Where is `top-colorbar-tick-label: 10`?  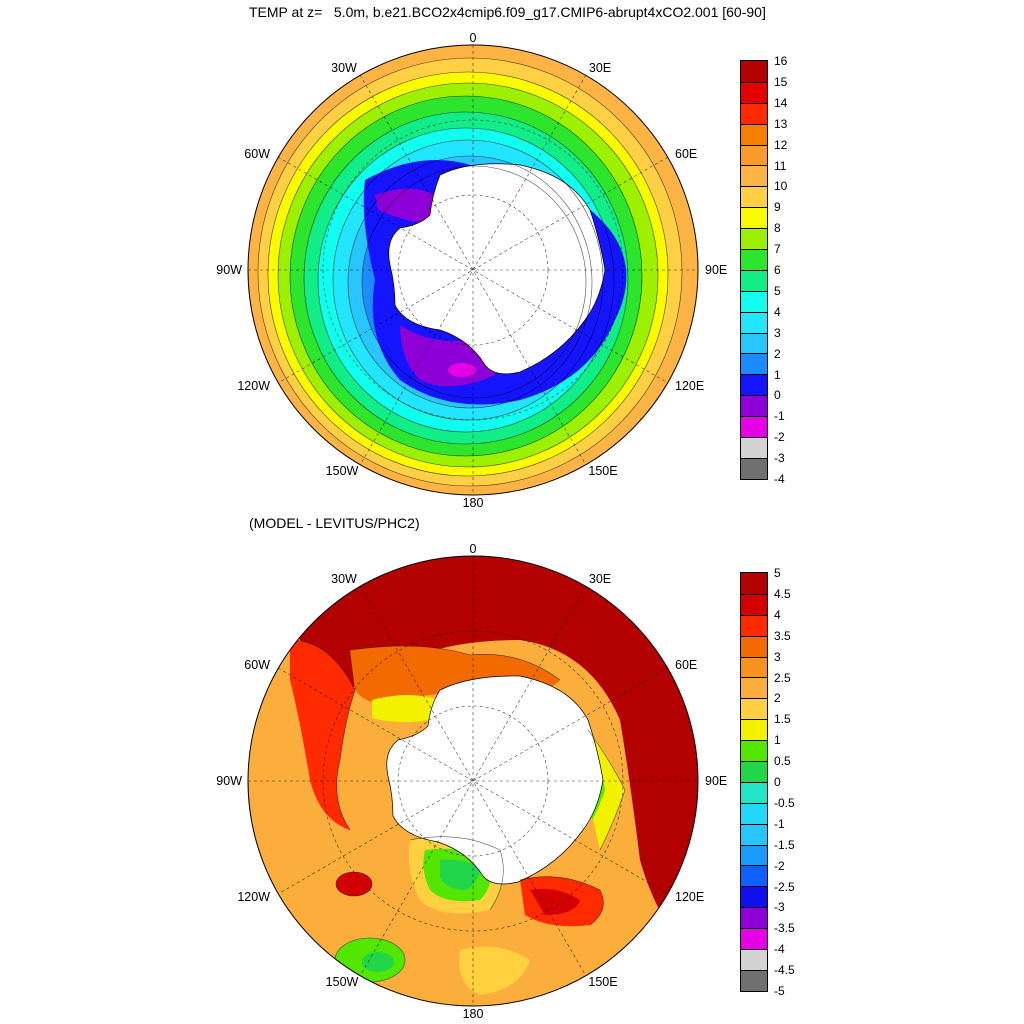 top-colorbar-tick-label: 10 is located at coordinates (781, 186).